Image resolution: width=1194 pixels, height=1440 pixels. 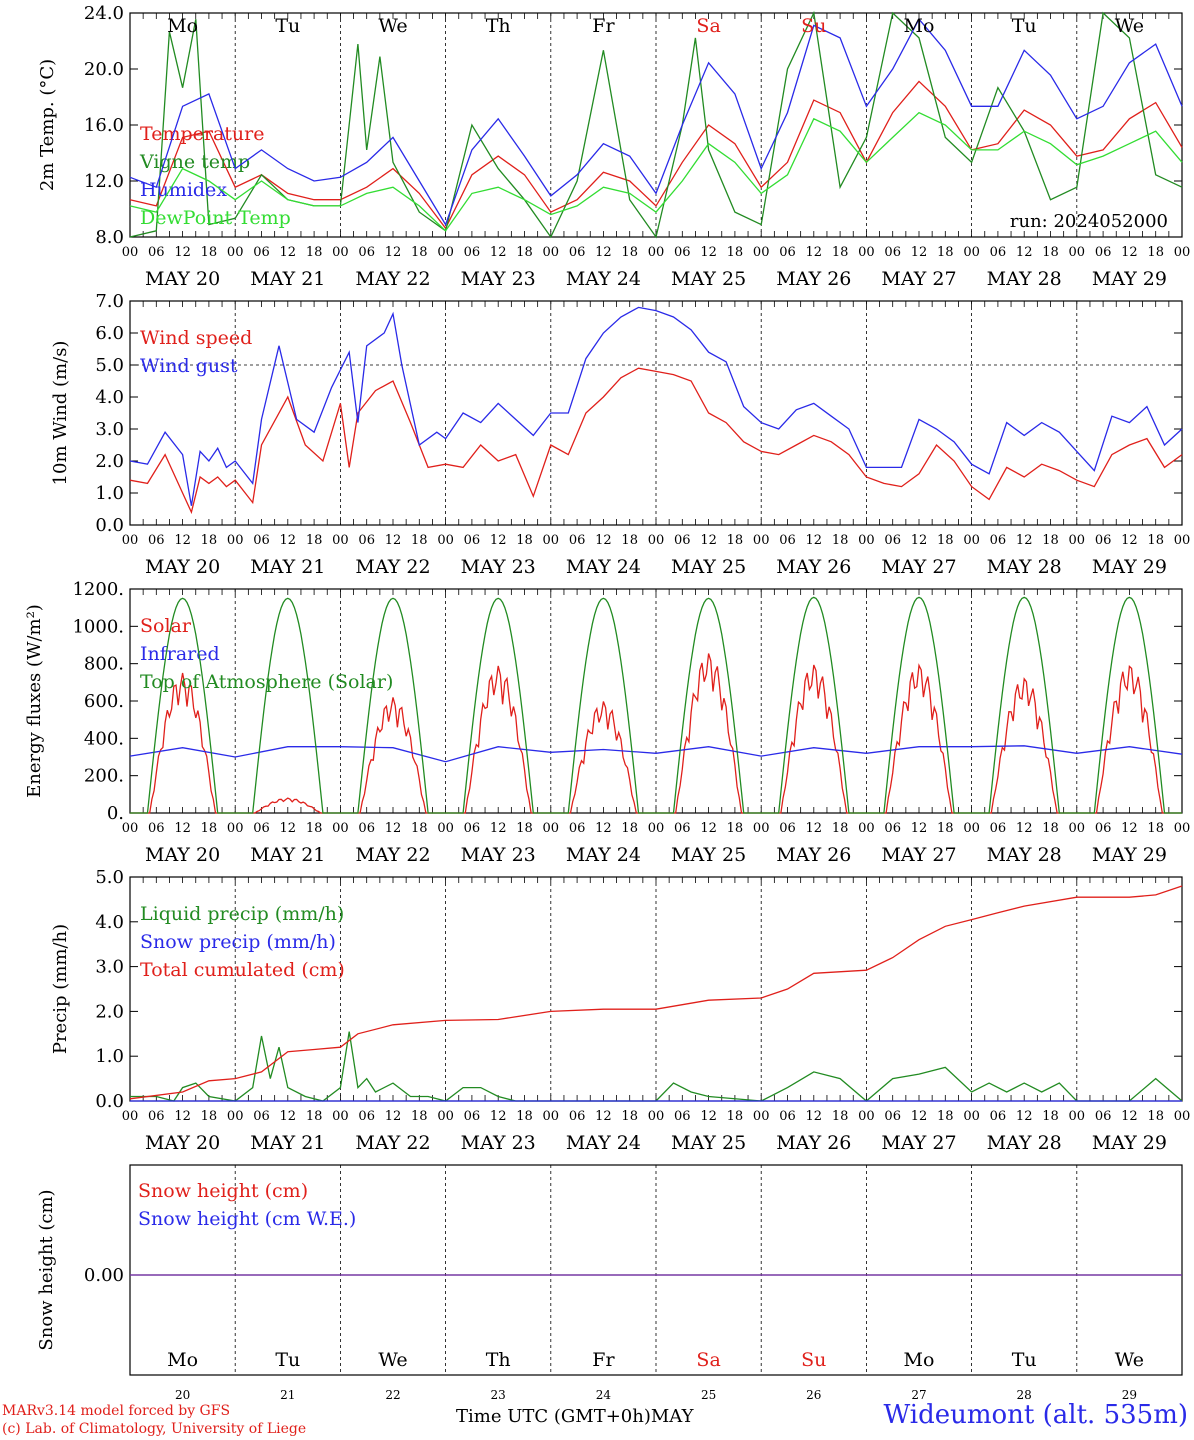 What do you see at coordinates (498, 1360) in the screenshot?
I see `weekday-bottom-label: Th` at bounding box center [498, 1360].